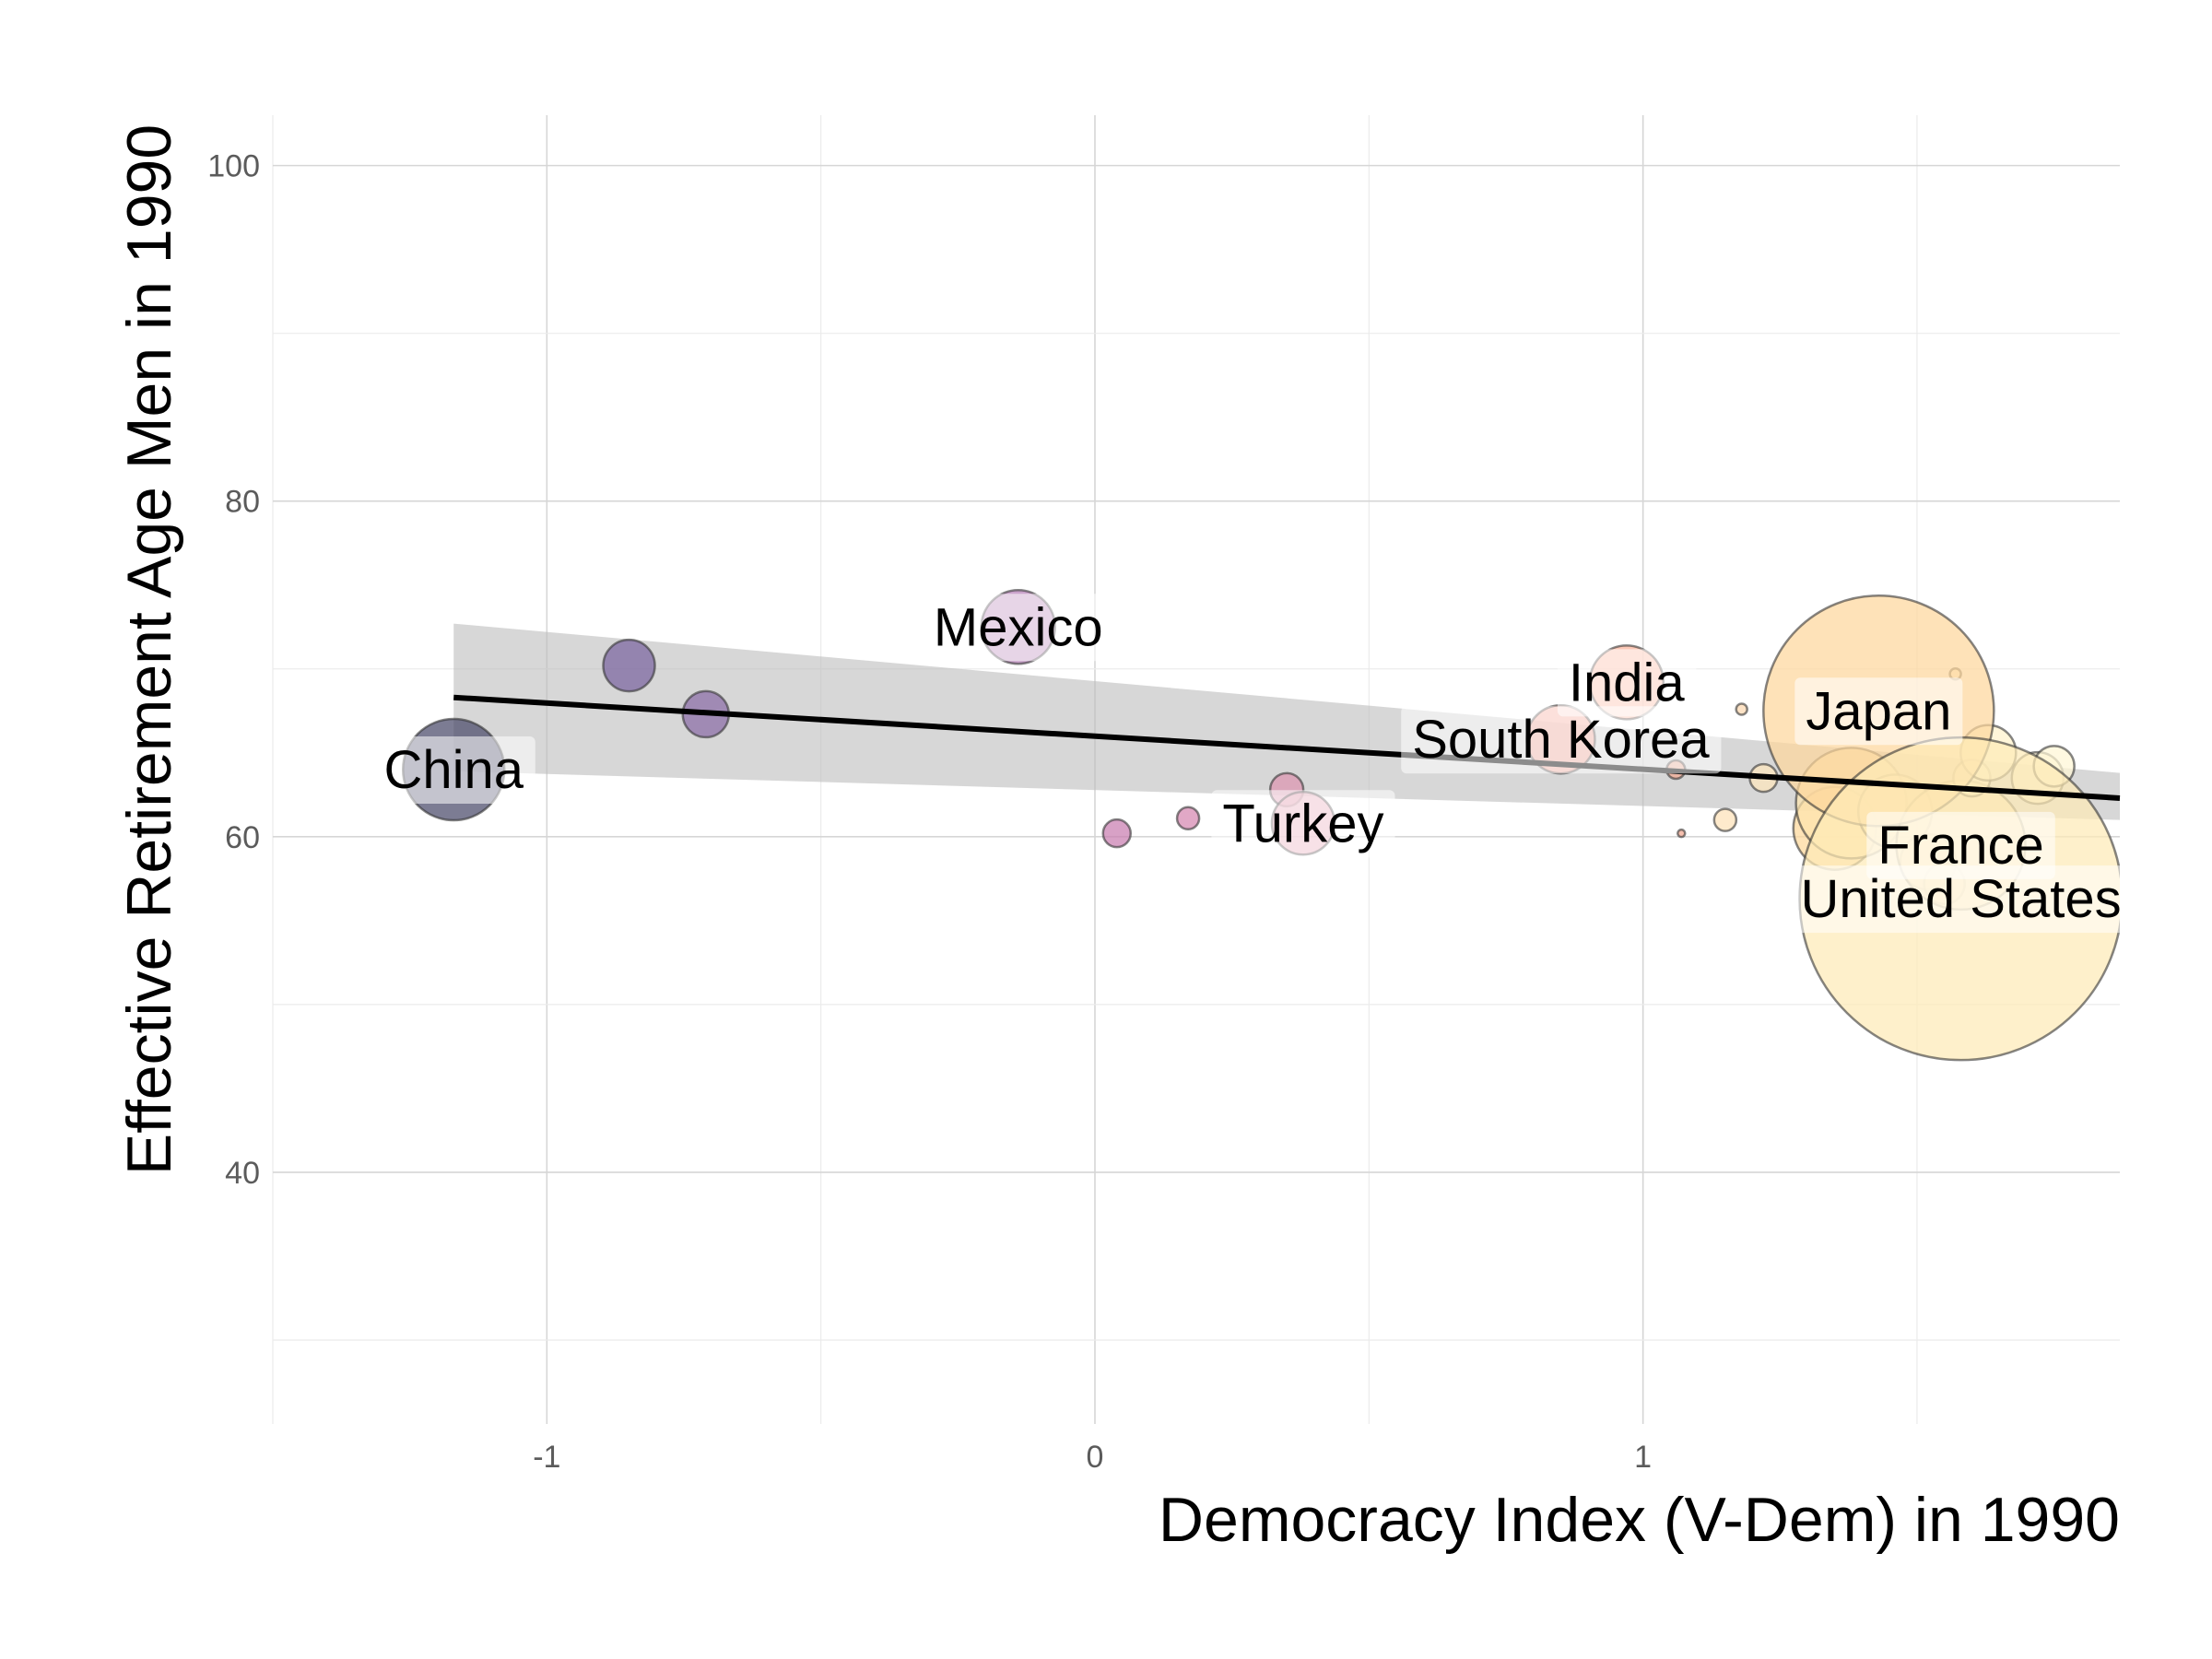 The height and width of the screenshot is (1659, 2212). Describe the element at coordinates (1639, 1520) in the screenshot. I see `x-axis-title: Democracy Index (V-Dem) in 1990` at that location.